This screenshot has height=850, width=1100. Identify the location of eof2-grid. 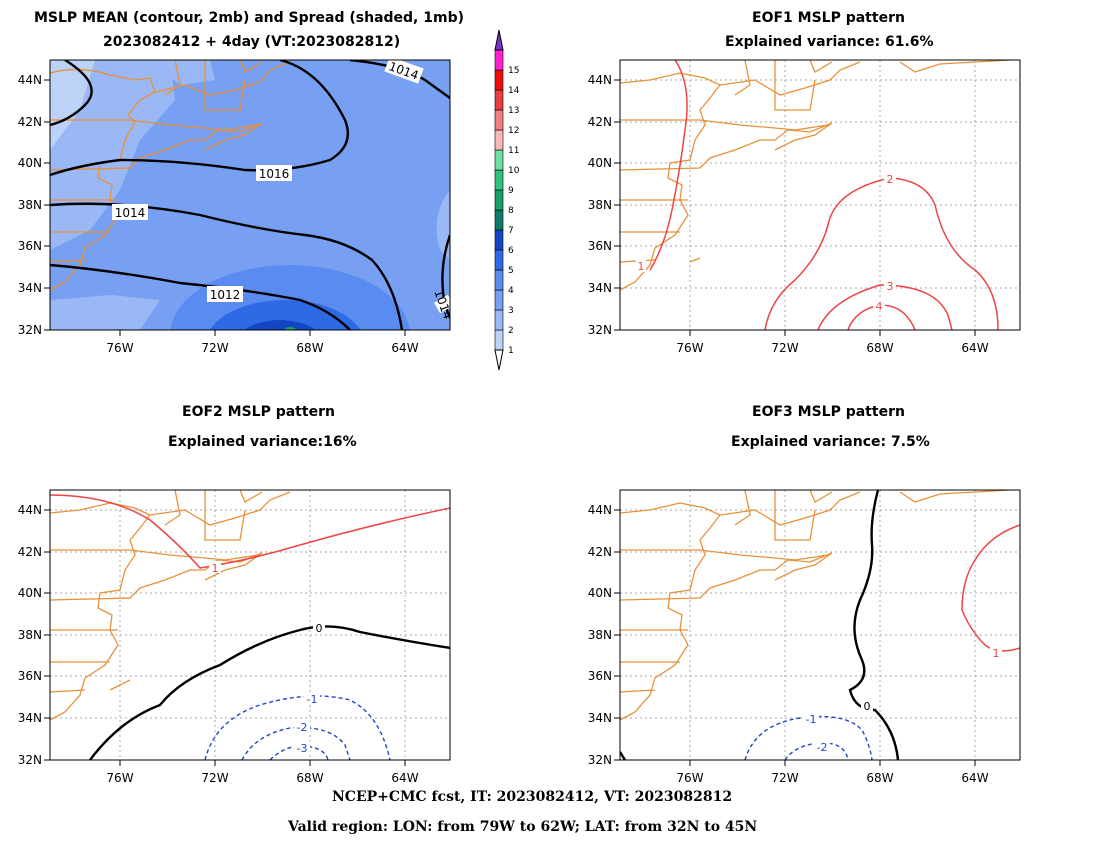
(250, 625).